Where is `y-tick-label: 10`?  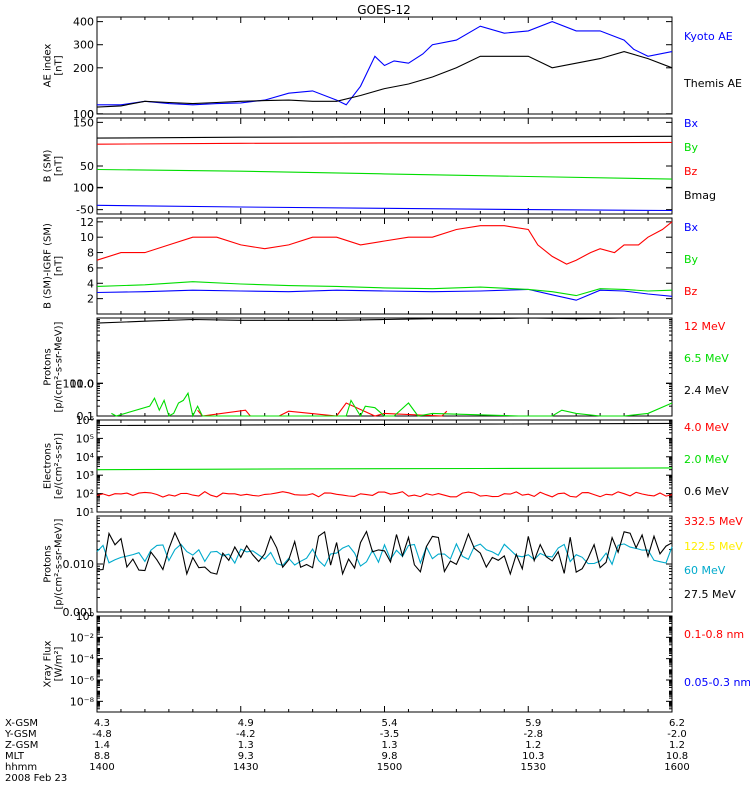
y-tick-label: 10 is located at coordinates (87, 237).